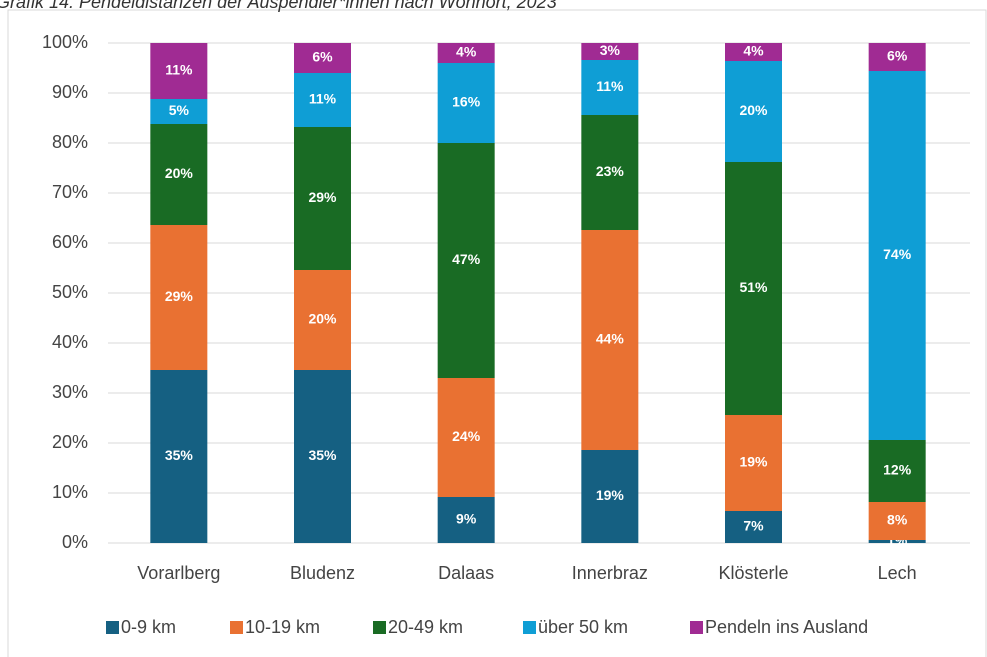  I want to click on data-label: 9%, so click(466, 519).